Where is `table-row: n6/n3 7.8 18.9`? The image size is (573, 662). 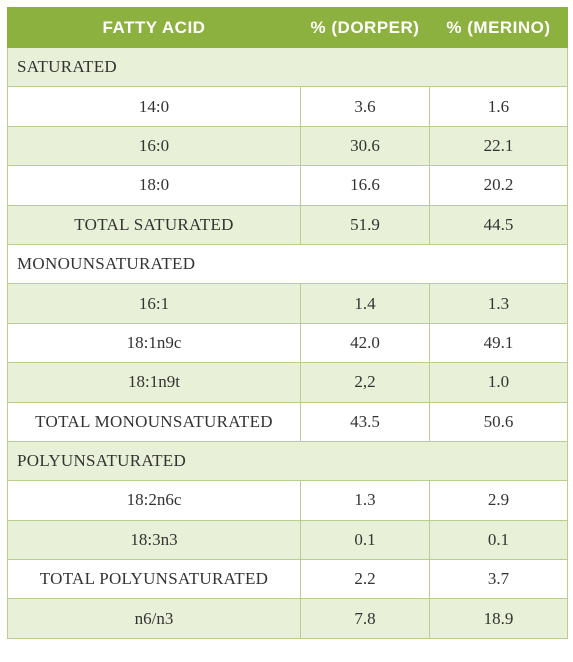
table-row: n6/n3 7.8 18.9 is located at coordinates (287, 618).